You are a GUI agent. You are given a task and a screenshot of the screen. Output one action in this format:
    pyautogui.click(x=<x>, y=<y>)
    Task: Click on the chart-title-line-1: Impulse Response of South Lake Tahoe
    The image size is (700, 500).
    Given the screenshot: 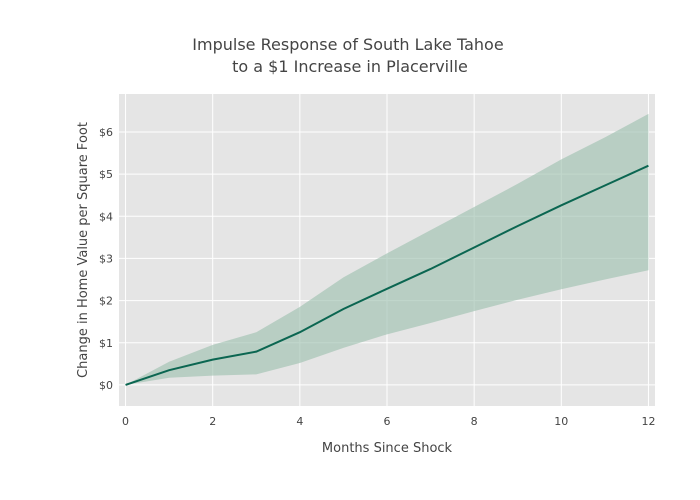 What is the action you would take?
    pyautogui.click(x=347, y=44)
    